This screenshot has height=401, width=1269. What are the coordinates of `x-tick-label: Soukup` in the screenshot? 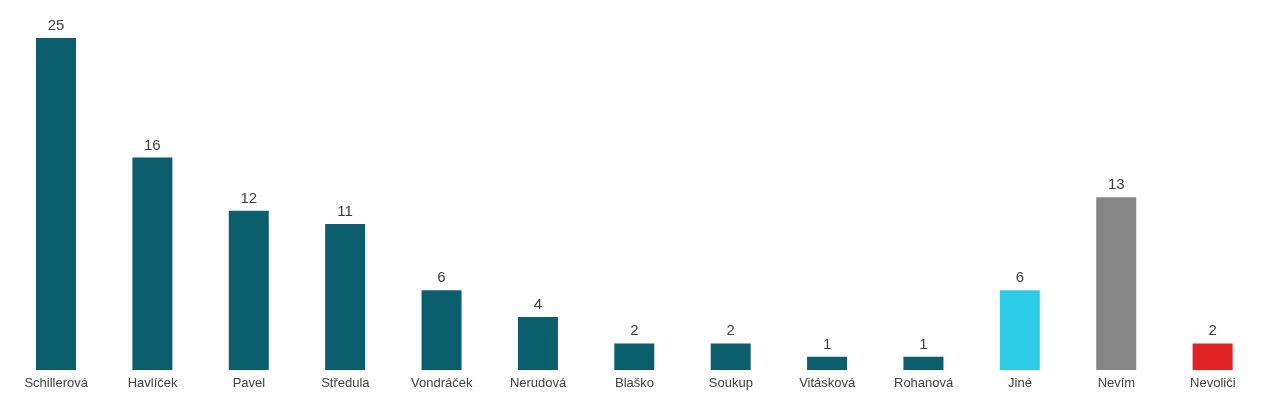 It's located at (730, 383).